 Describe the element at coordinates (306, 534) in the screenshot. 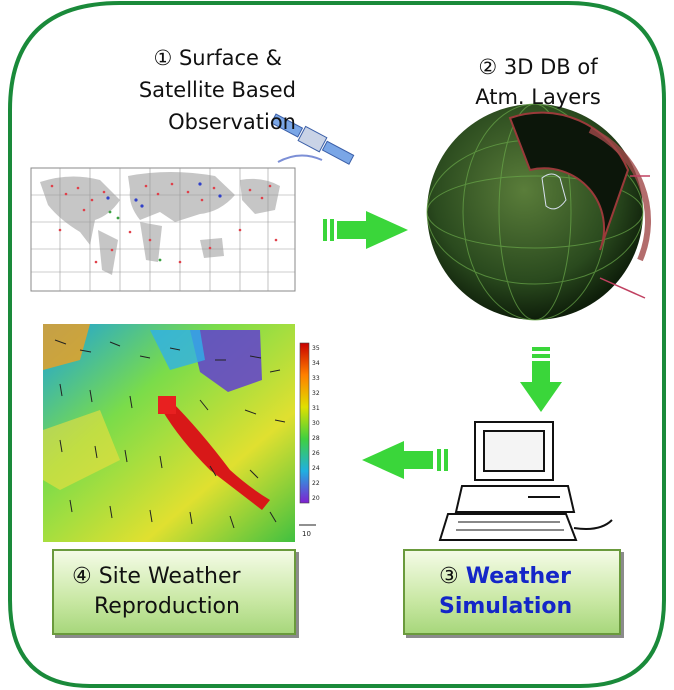

I see `colorbar-scale-label: 10` at that location.